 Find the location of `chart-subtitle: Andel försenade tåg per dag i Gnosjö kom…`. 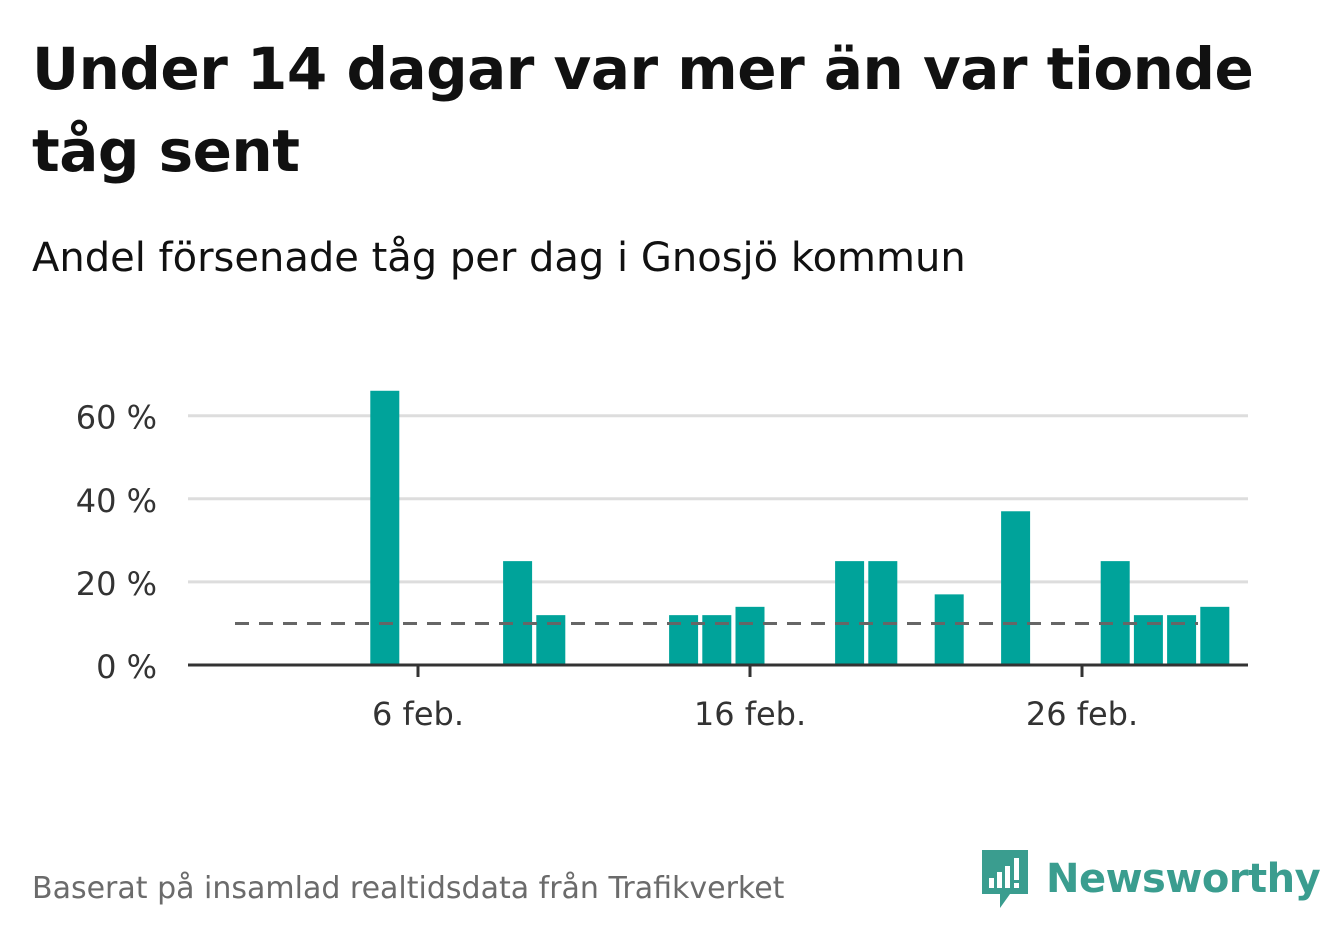

chart-subtitle: Andel försenade tåg per dag i Gnosjö kom… is located at coordinates (499, 258).